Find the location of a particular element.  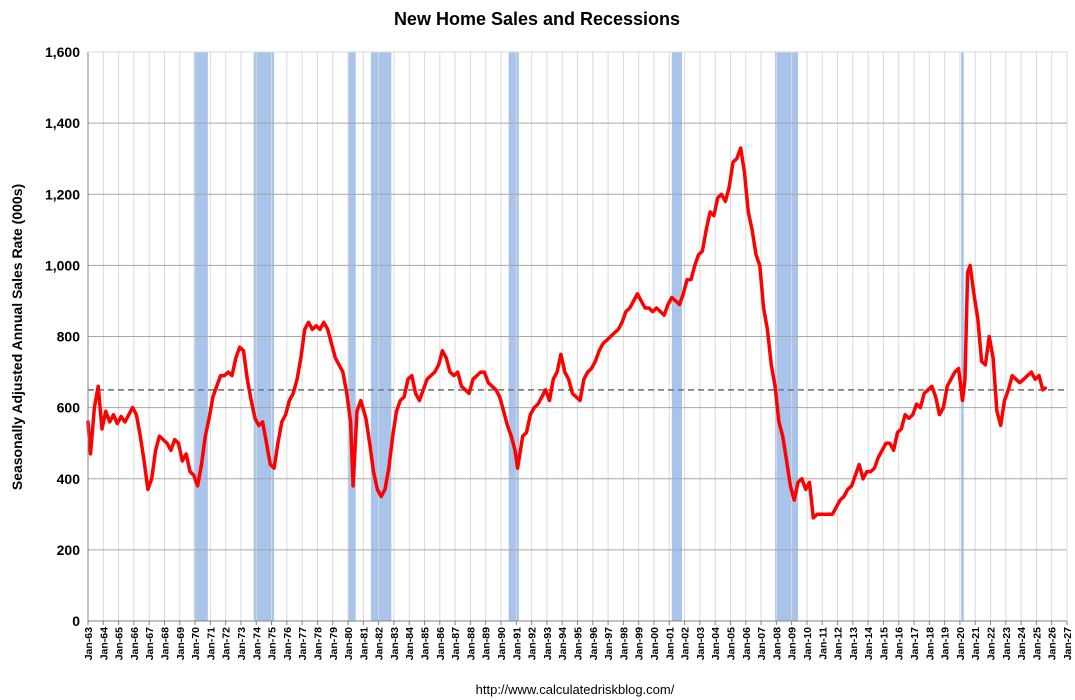

x-tick-label: Jan-80 is located at coordinates (349, 643).